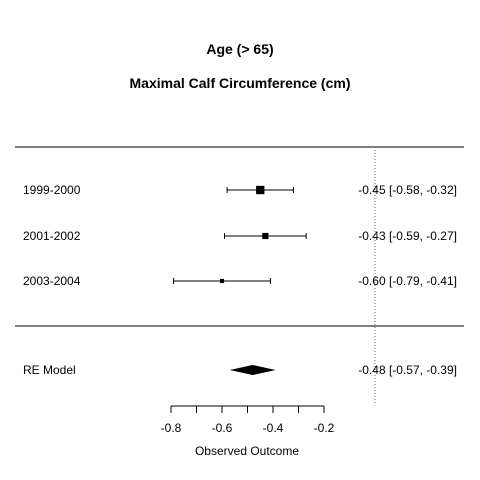 Image resolution: width=480 pixels, height=480 pixels. I want to click on study-label: 1999-2000, so click(52, 190).